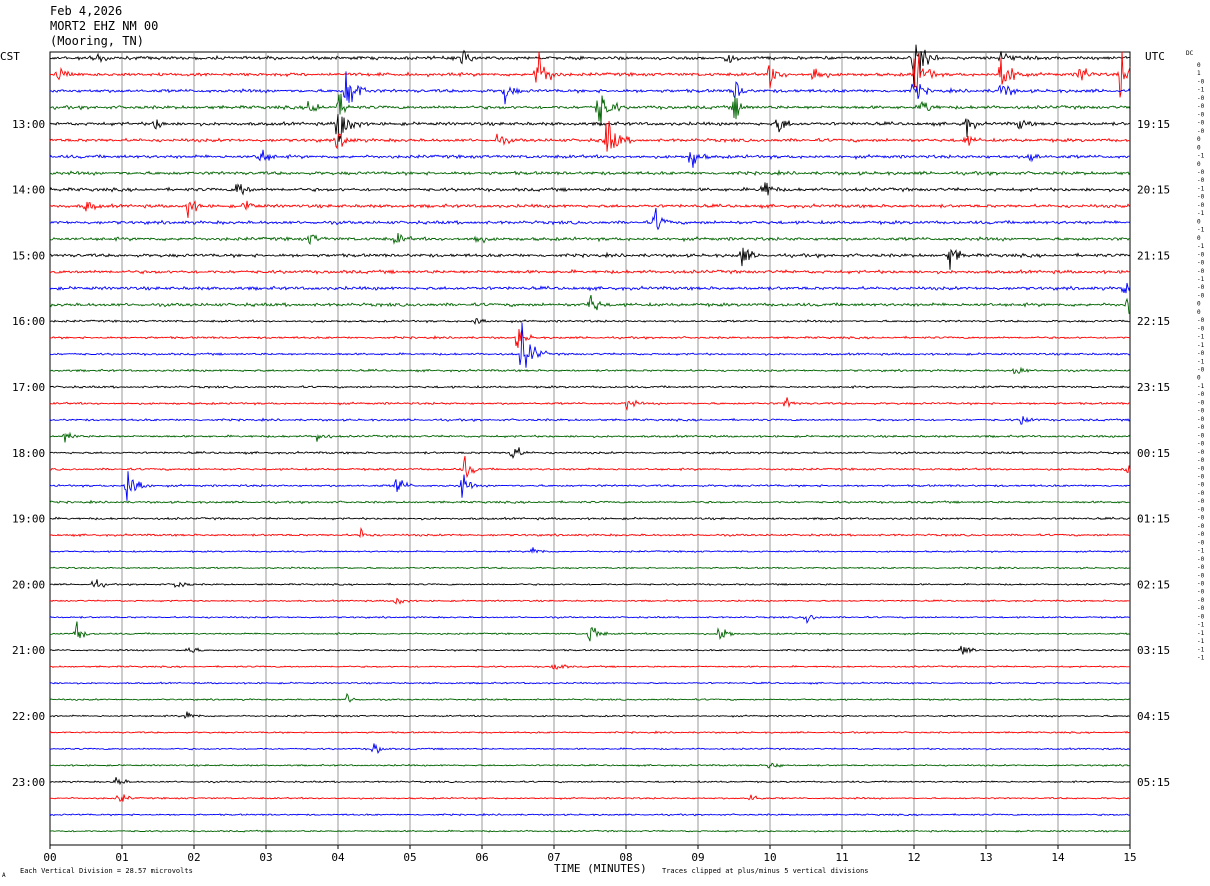  What do you see at coordinates (697, 857) in the screenshot?
I see `x-tick-label: 09` at bounding box center [697, 857].